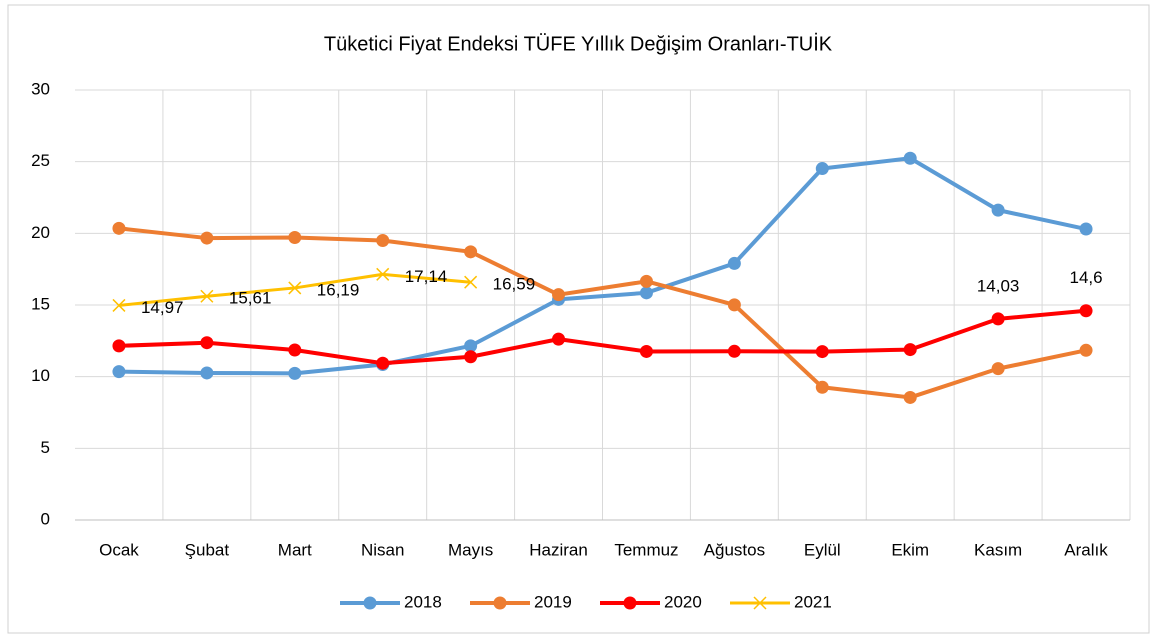 Image resolution: width=1157 pixels, height=638 pixels. I want to click on x-tick-label: Nisan, so click(382, 549).